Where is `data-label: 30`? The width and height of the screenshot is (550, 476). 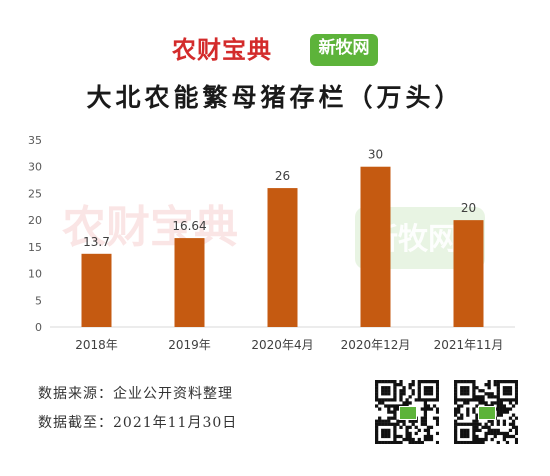 data-label: 30 is located at coordinates (375, 155).